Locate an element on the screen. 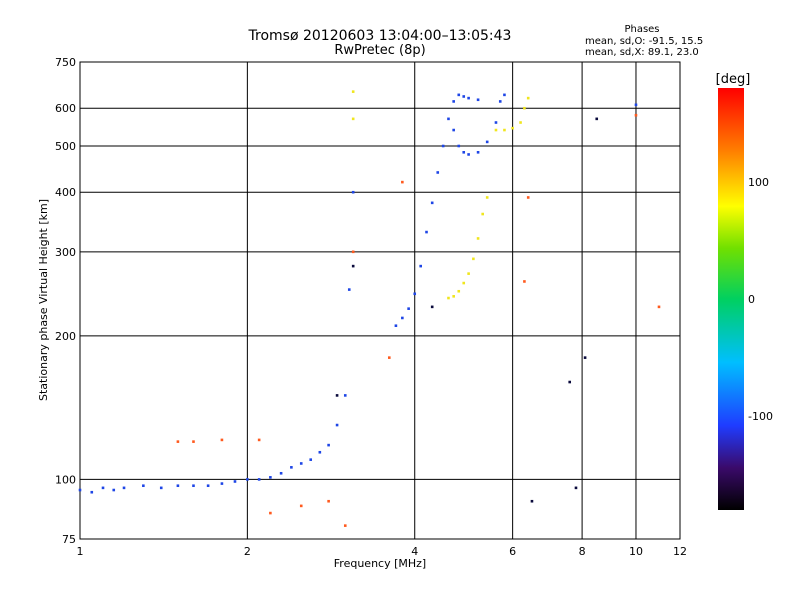  phase-o-stats: mean, sd,O: -91.5, 15.5 is located at coordinates (644, 41).